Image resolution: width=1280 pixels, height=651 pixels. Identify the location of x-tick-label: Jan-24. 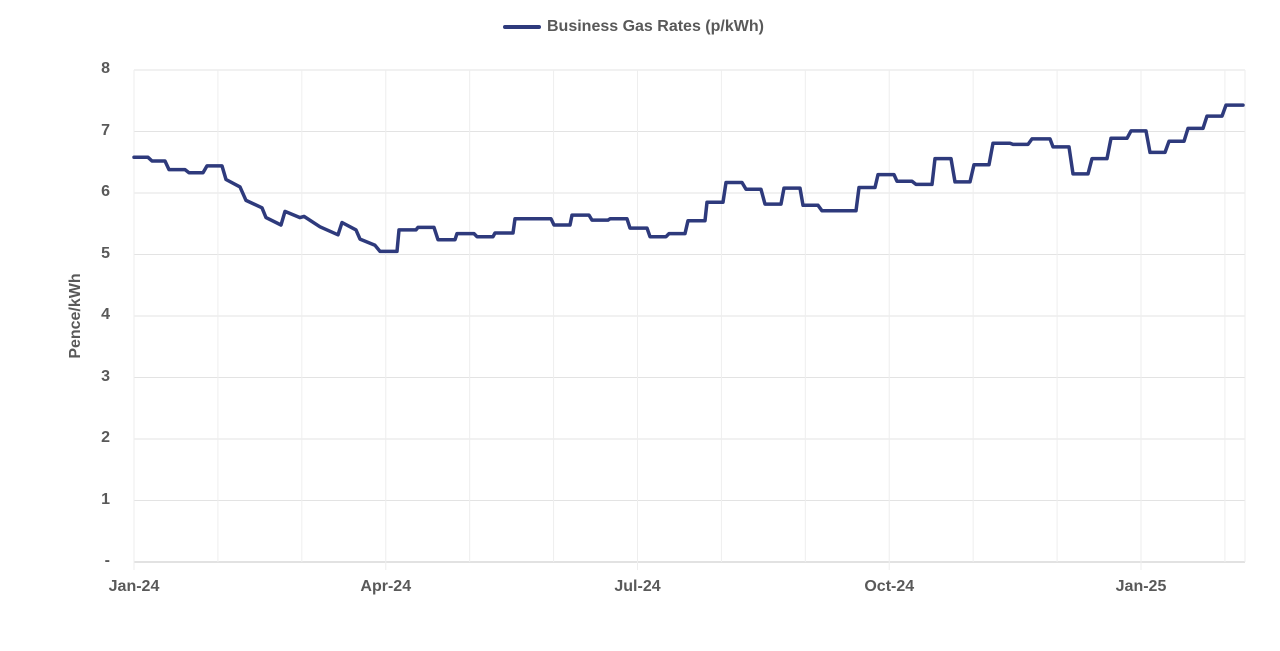
(134, 586).